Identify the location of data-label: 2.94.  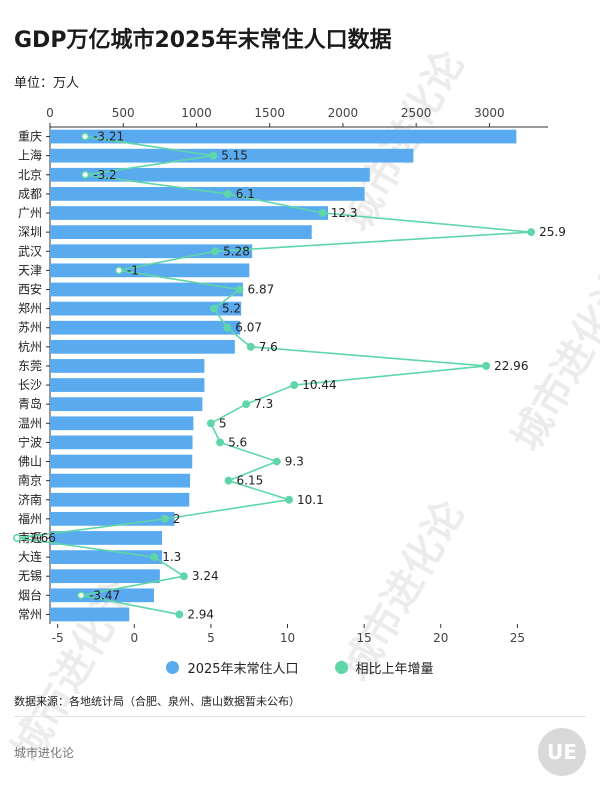
(200, 614).